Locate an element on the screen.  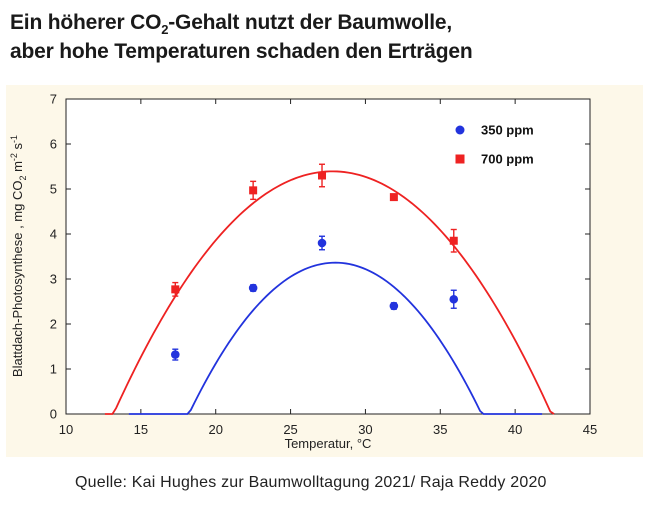
legend: 350 ppm 700 ppm is located at coordinates (494, 145).